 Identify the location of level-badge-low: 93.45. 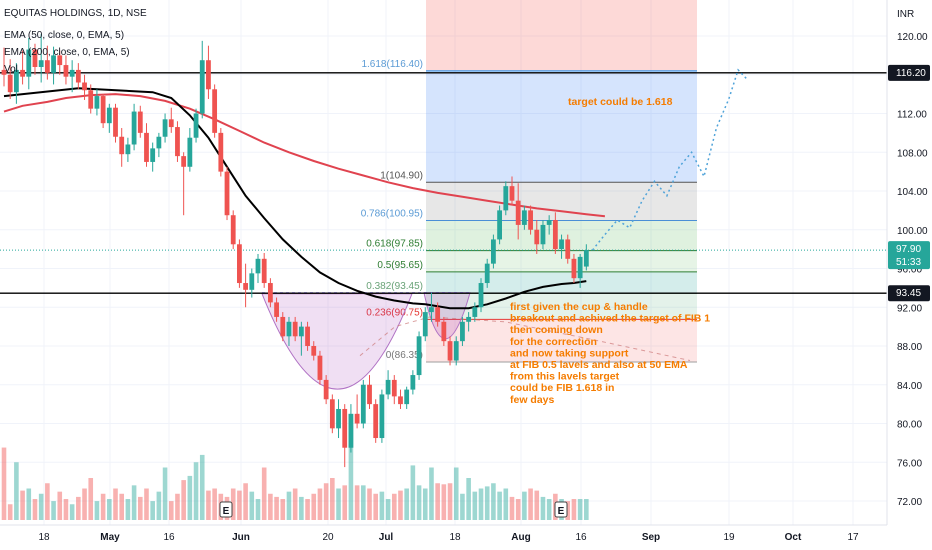
(909, 293).